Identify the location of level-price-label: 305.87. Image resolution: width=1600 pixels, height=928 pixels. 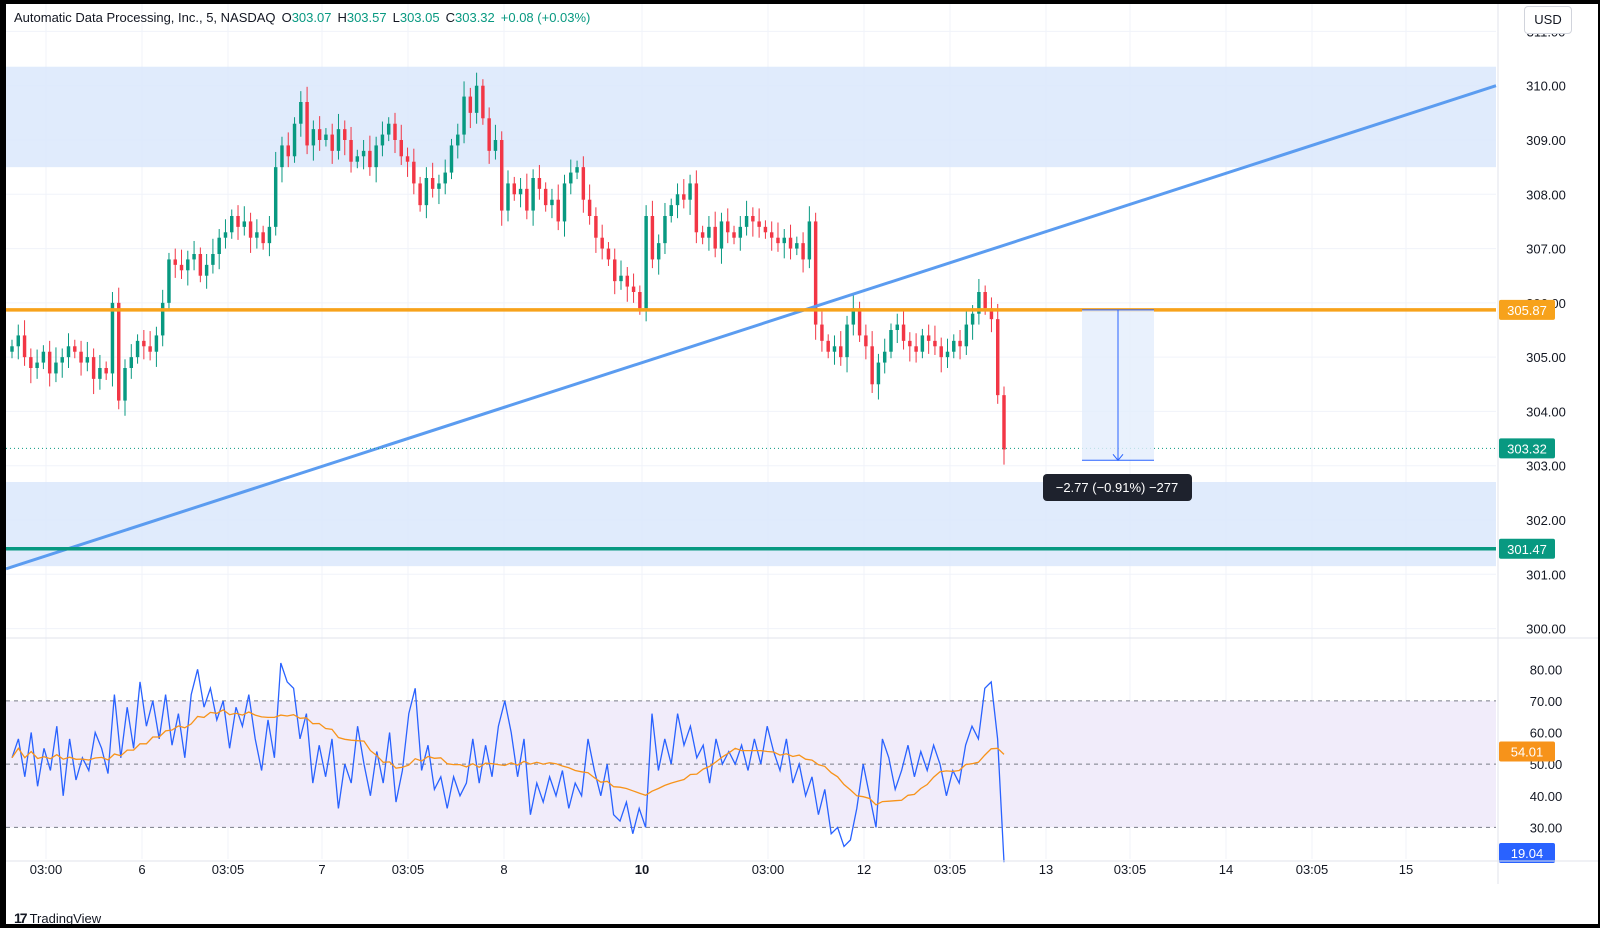
(1527, 310).